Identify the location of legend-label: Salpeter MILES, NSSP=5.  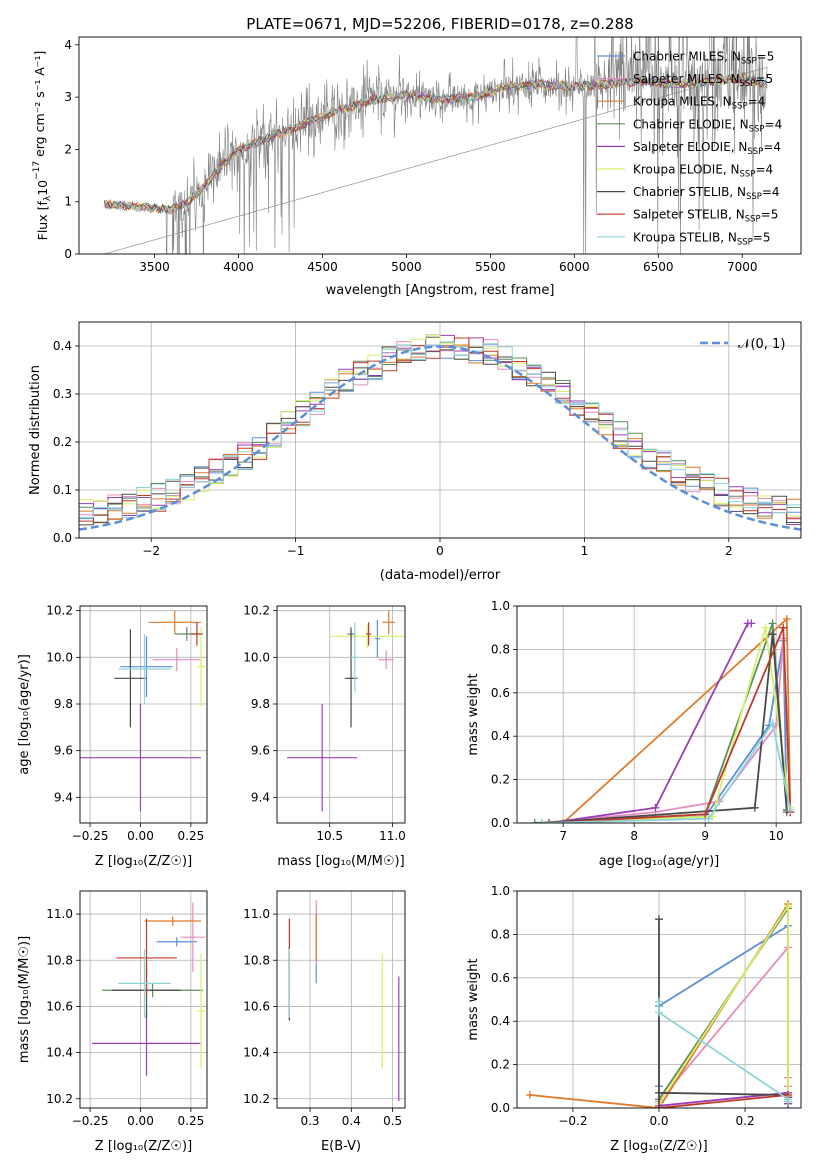
(703, 80).